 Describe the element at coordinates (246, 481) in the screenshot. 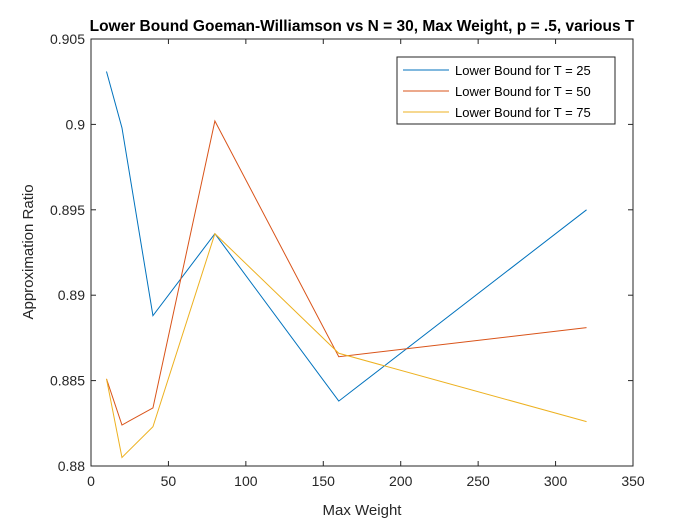

I see `x-tick-label: 100` at that location.